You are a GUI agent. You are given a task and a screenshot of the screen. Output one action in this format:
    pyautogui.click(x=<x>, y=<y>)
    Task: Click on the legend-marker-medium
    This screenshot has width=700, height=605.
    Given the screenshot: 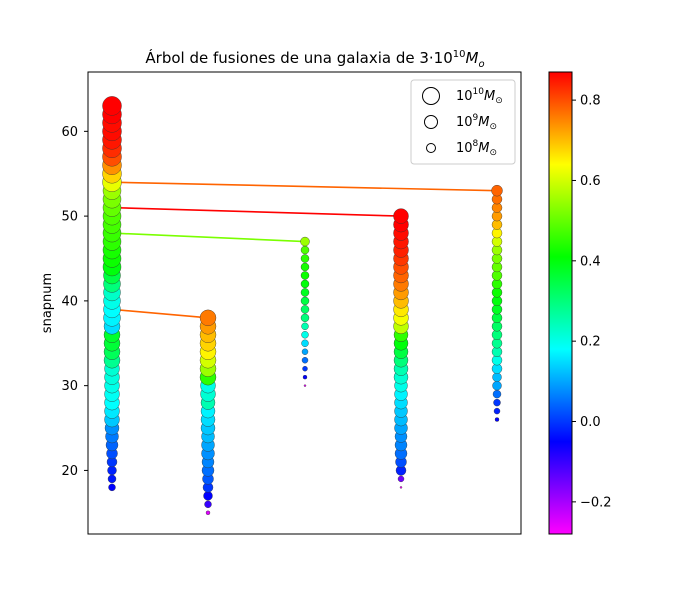 What is the action you would take?
    pyautogui.click(x=431, y=122)
    